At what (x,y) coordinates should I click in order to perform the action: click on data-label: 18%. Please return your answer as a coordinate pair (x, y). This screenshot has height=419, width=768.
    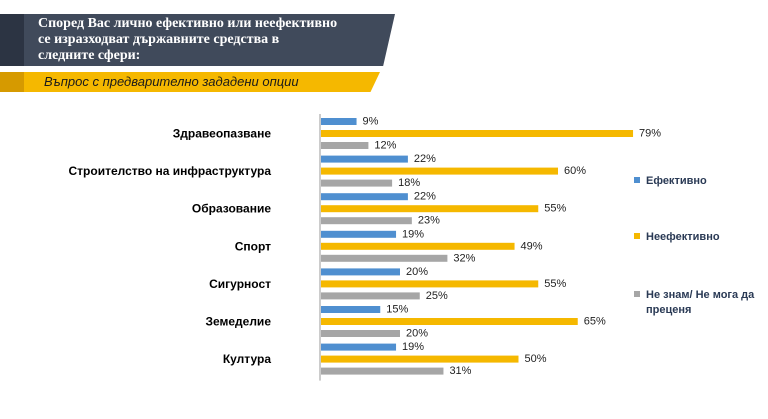
    Looking at the image, I should click on (409, 183).